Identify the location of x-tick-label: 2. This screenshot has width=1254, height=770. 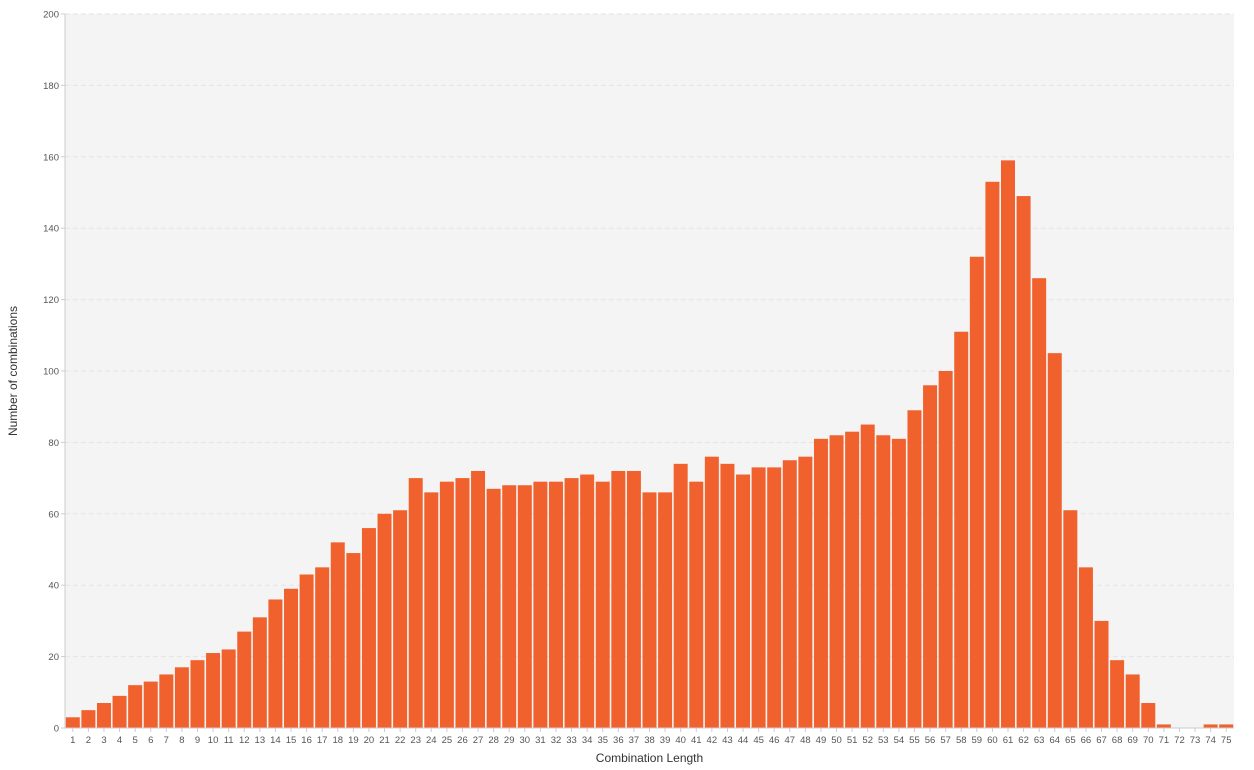
(88, 740).